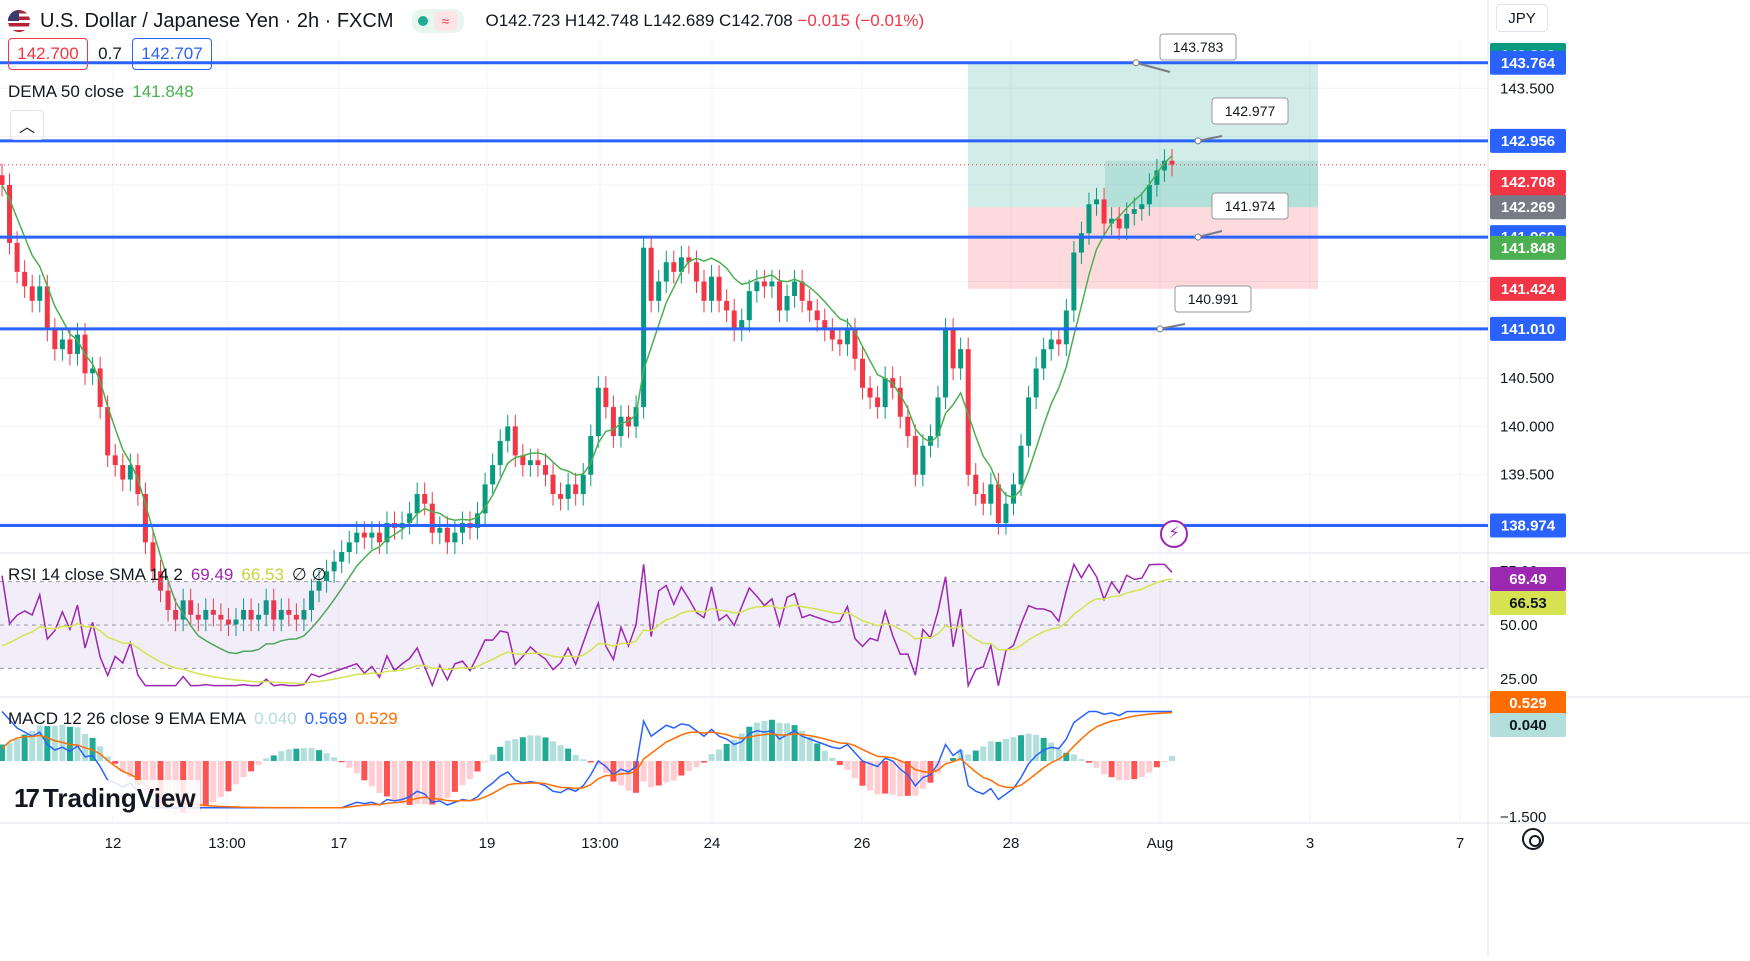 The image size is (1750, 961). Describe the element at coordinates (1160, 843) in the screenshot. I see `time-tick-label: Aug` at that location.